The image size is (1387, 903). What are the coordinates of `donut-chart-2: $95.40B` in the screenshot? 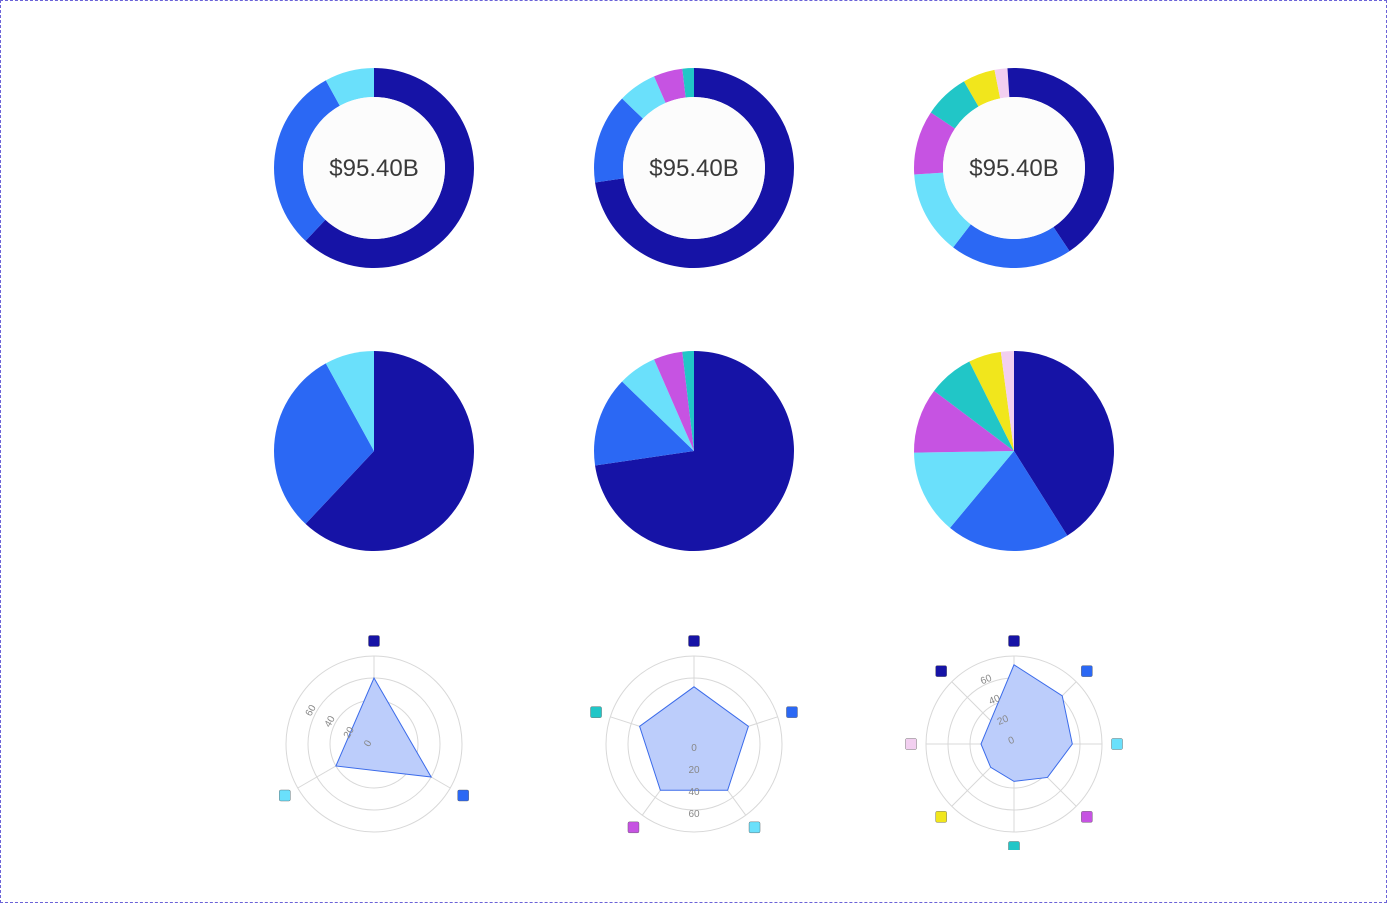 It's located at (694, 168).